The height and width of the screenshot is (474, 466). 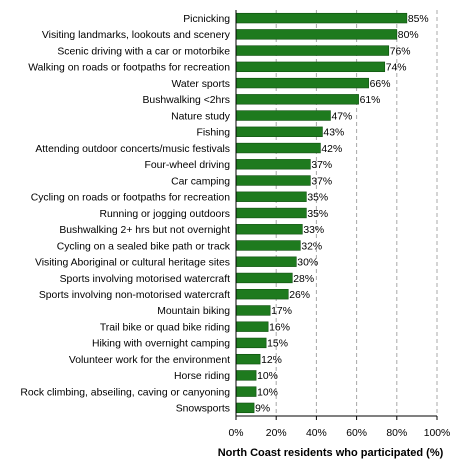 What do you see at coordinates (321, 165) in the screenshot?
I see `value-label-9: 37%` at bounding box center [321, 165].